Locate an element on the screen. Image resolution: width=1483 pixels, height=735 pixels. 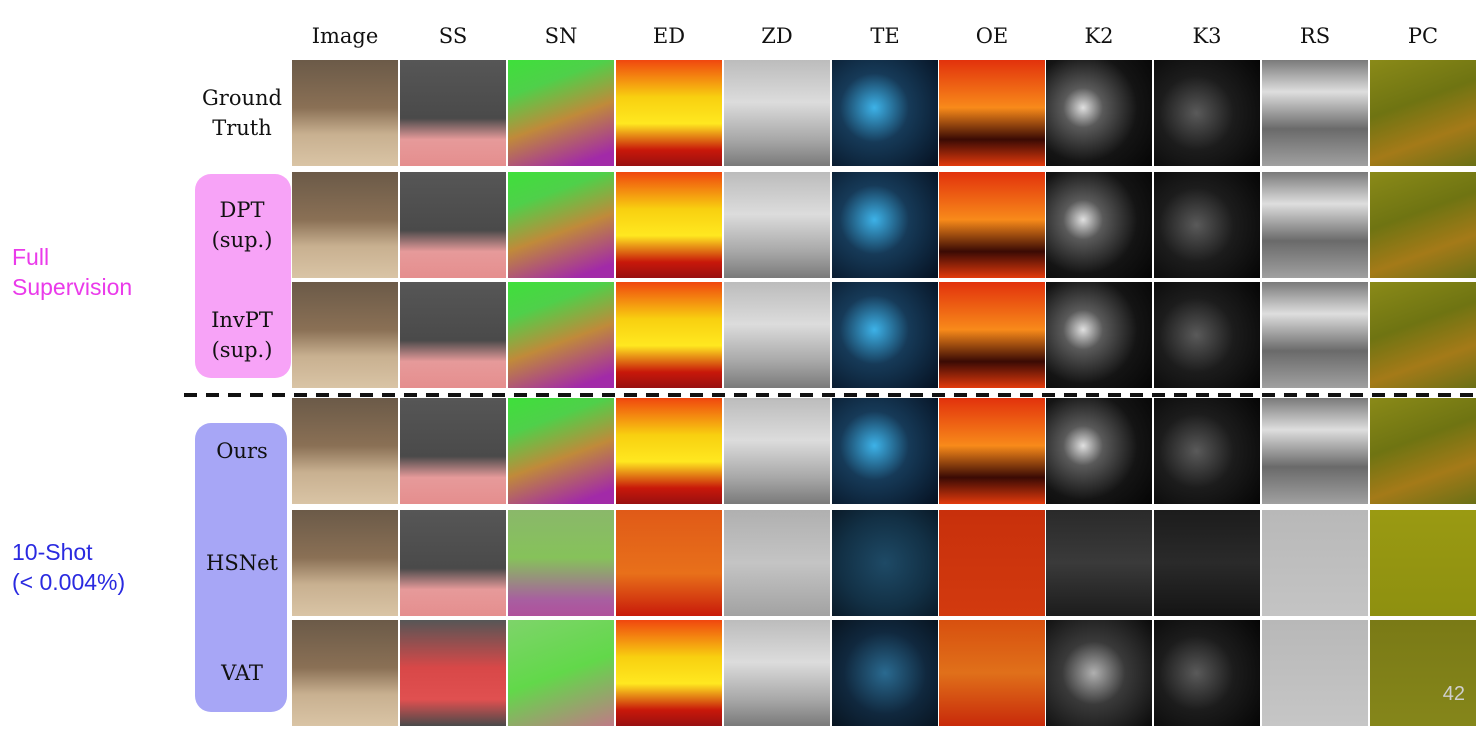
cell-ground-sn is located at coordinates (561, 113).